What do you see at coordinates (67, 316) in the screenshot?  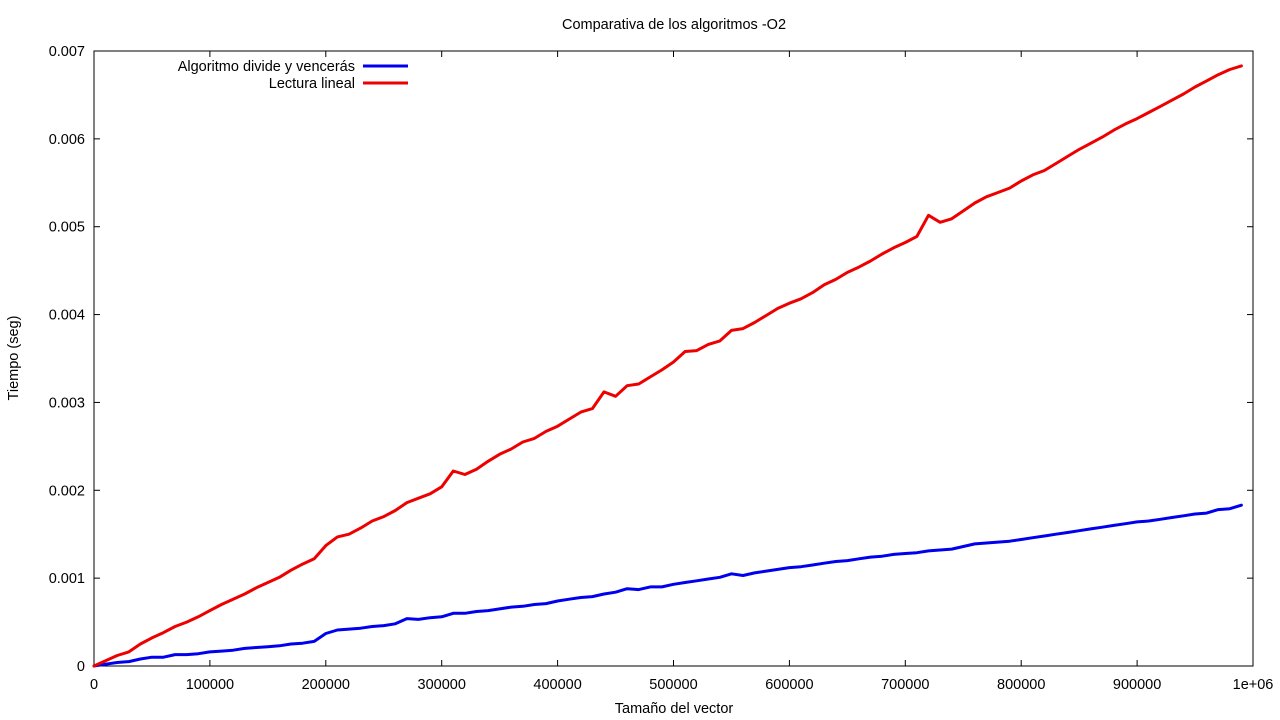 I see `y-tick-label: 0.004` at bounding box center [67, 316].